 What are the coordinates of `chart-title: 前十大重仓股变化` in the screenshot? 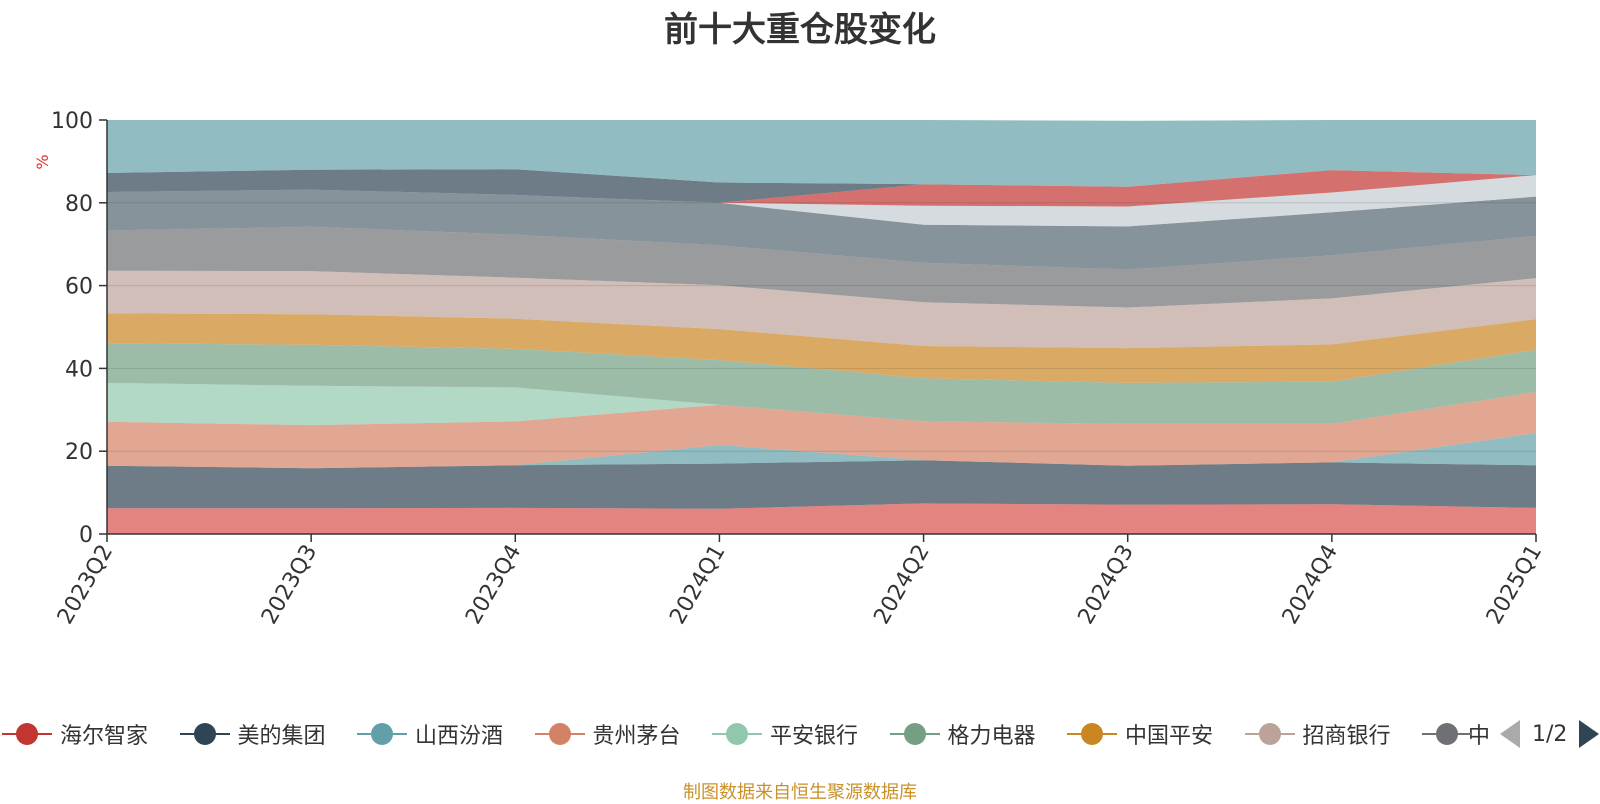 It's located at (800, 30).